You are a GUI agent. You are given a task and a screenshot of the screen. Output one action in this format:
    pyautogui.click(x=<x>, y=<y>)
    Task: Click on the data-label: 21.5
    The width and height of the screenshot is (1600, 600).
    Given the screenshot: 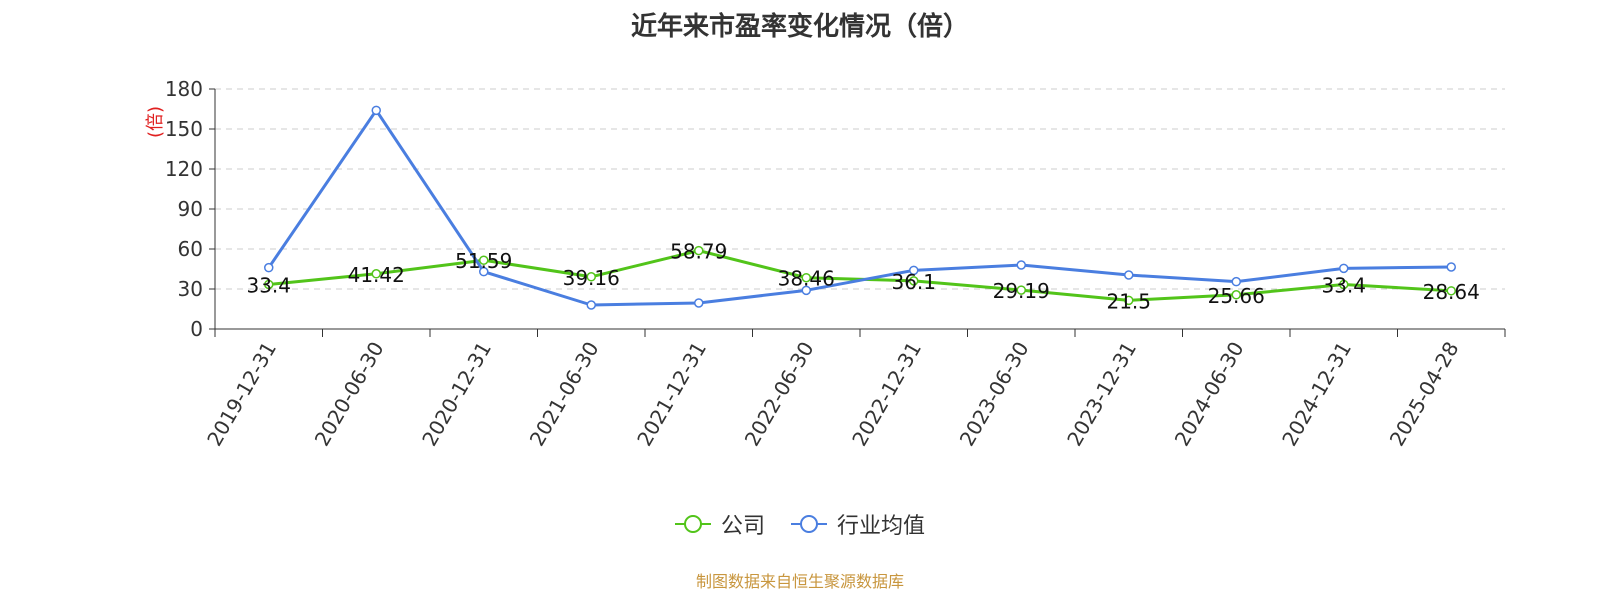 What is the action you would take?
    pyautogui.click(x=1128, y=301)
    